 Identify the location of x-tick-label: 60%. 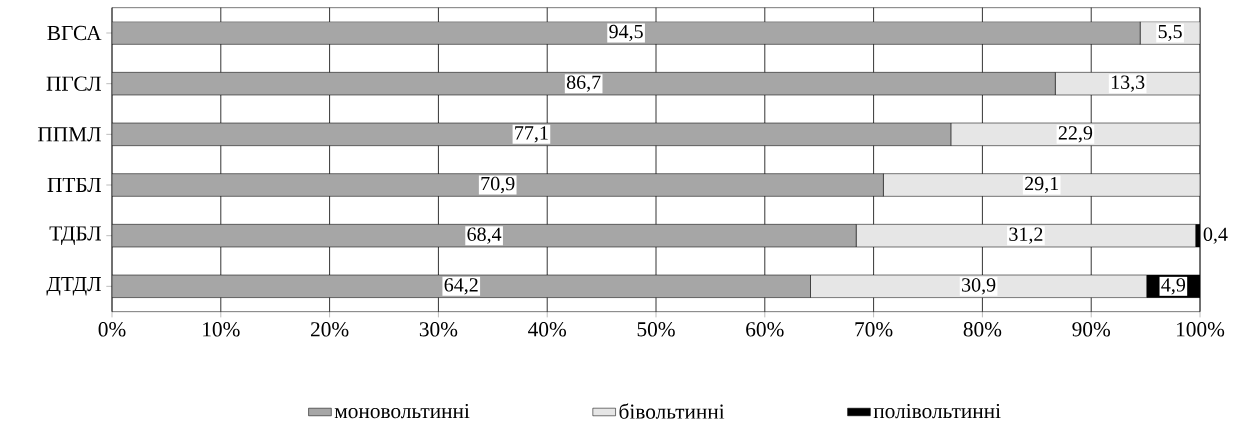
(765, 329).